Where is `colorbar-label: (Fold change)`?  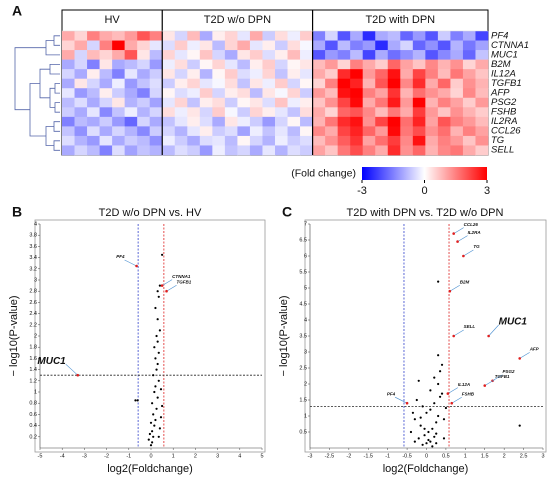 colorbar-label: (Fold change) is located at coordinates (323, 173).